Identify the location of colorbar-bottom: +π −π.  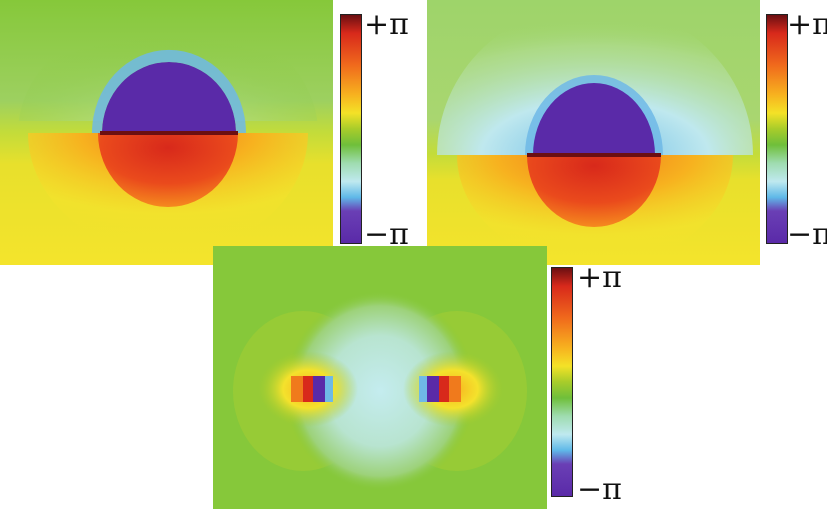
(596, 385).